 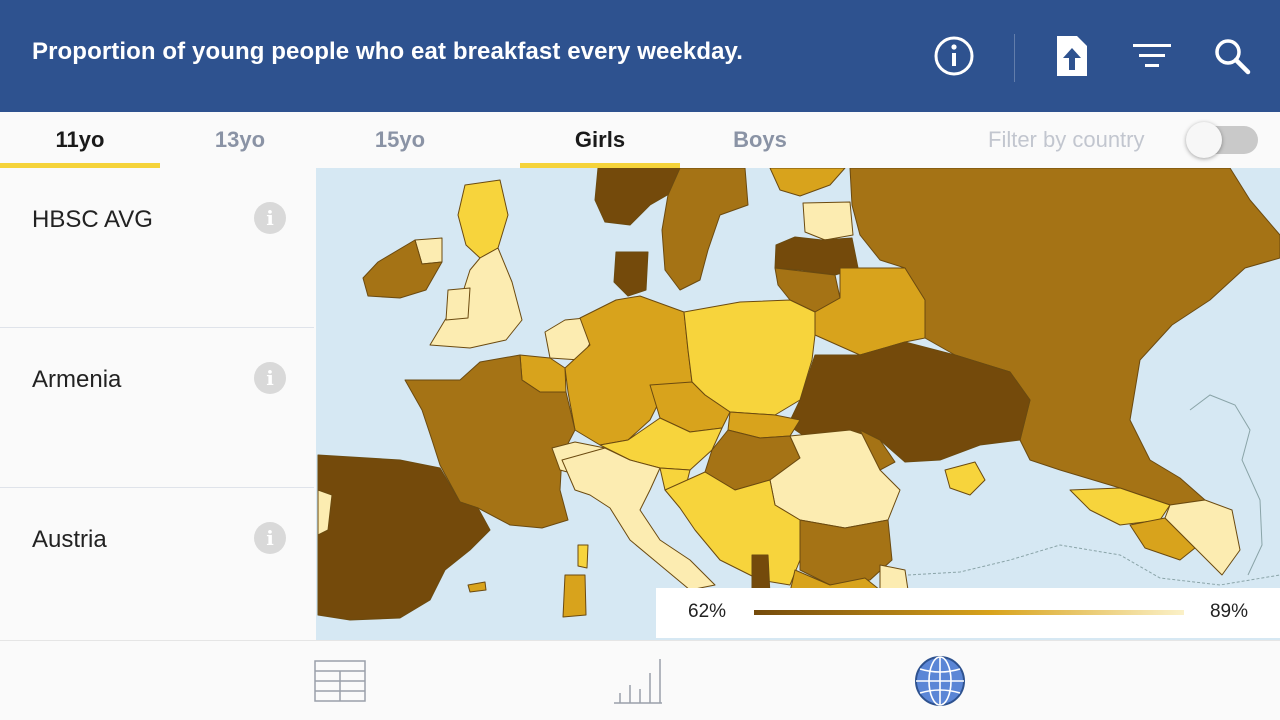 What do you see at coordinates (157, 568) in the screenshot?
I see `list-item-austria: Austria i` at bounding box center [157, 568].